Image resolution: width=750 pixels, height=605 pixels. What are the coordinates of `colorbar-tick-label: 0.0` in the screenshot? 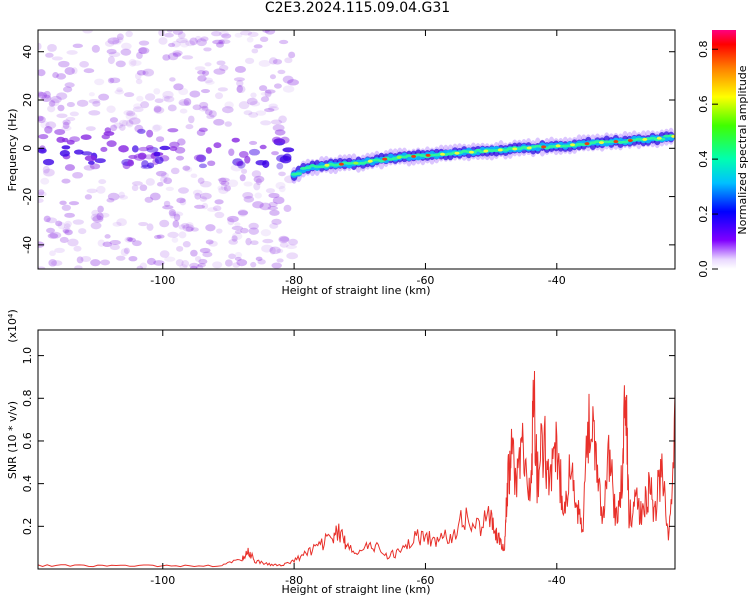 It's located at (703, 269).